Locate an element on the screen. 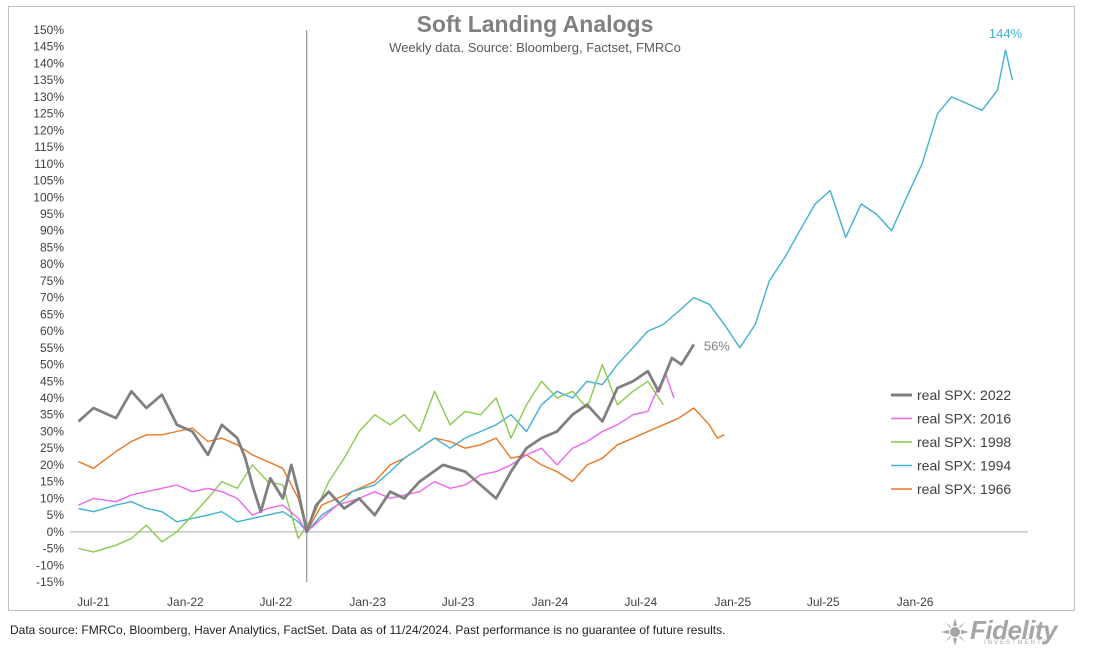 The height and width of the screenshot is (649, 1099). y-tick-label: 115% is located at coordinates (49, 147).